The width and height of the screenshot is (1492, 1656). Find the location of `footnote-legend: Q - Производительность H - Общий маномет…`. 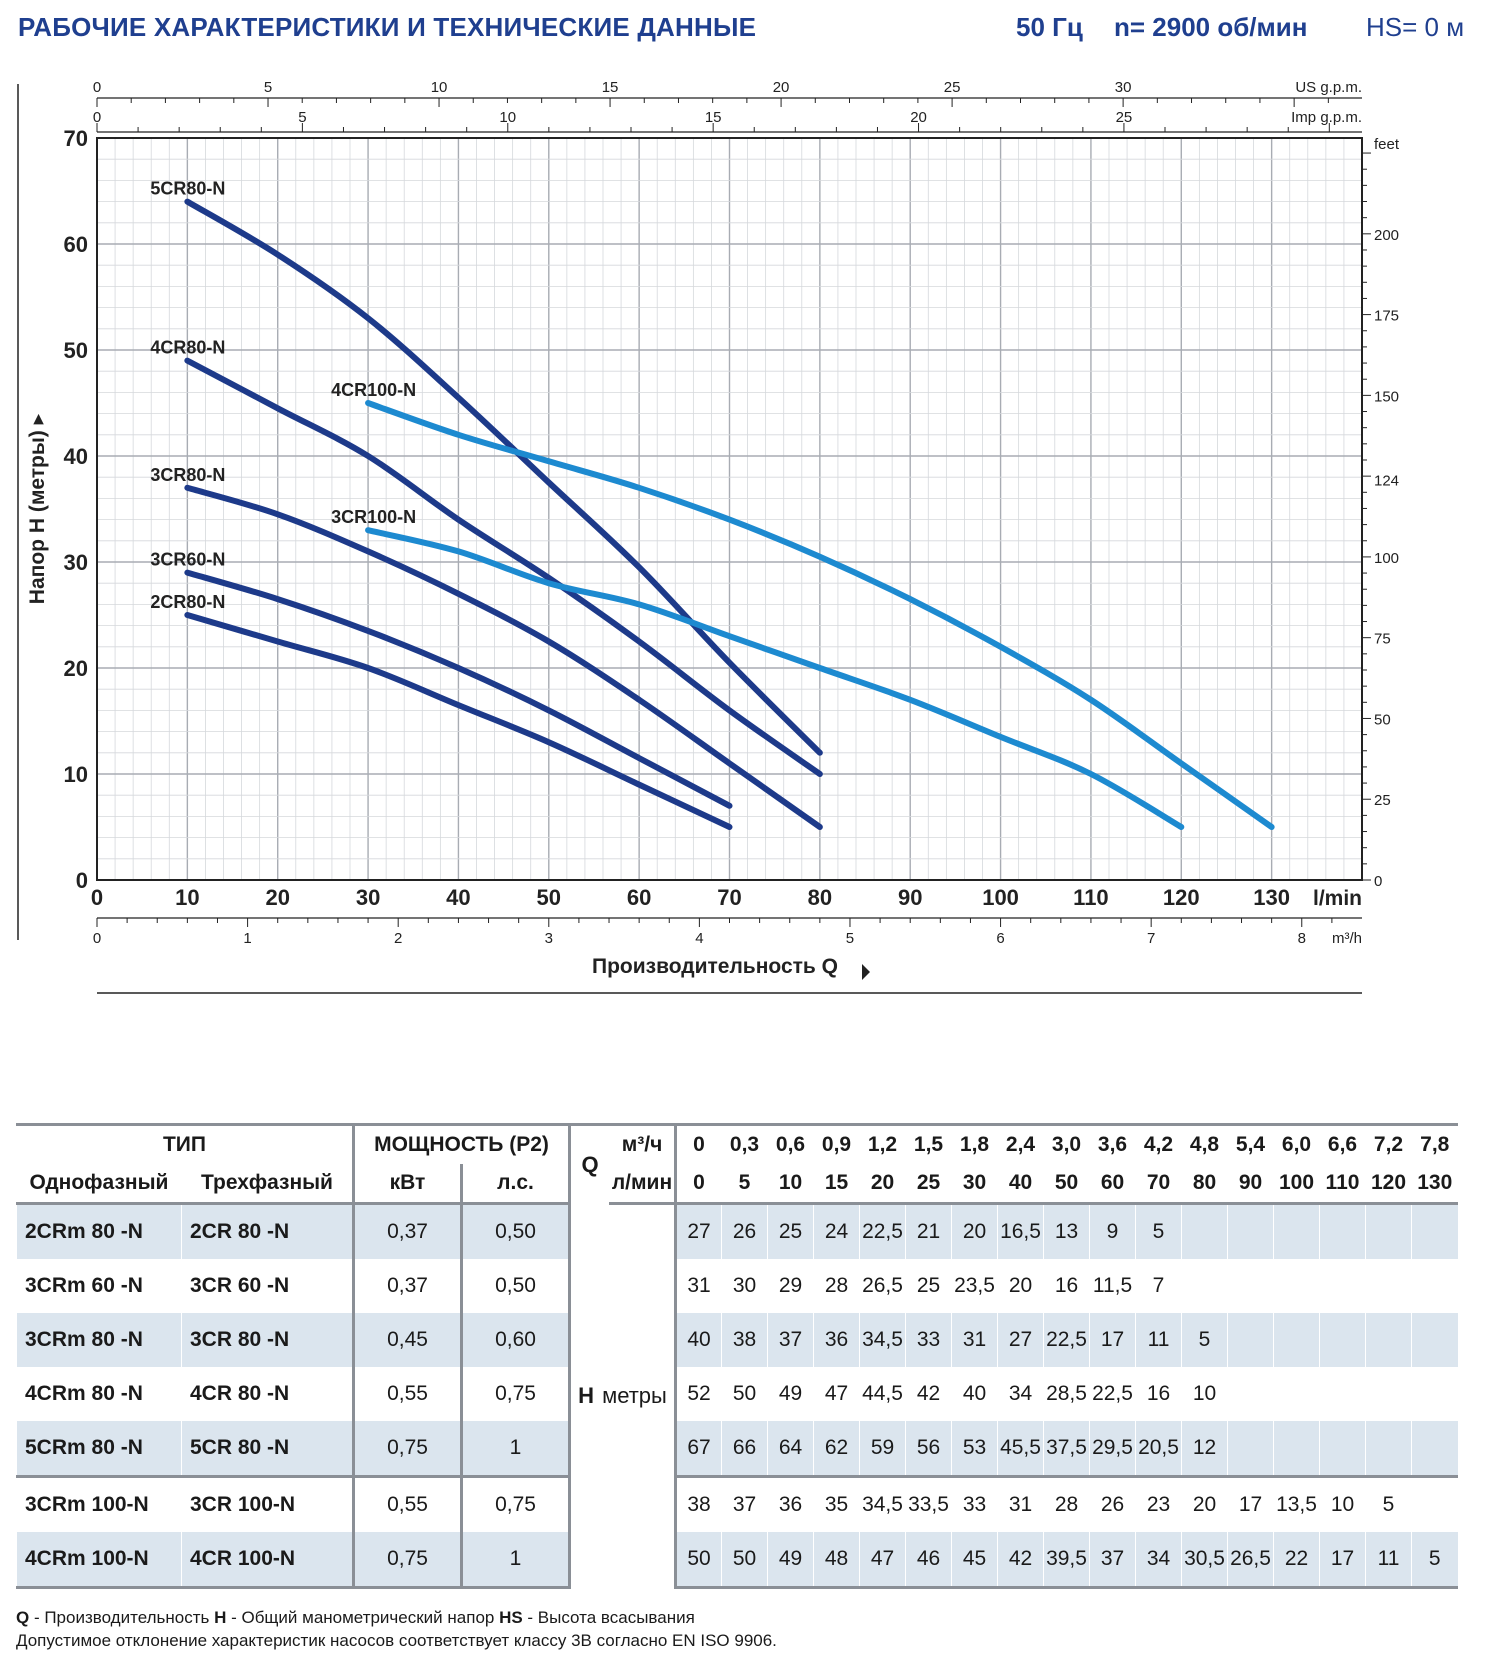

footnote-legend: Q - Производительность H - Общий маномет… is located at coordinates (396, 1617).